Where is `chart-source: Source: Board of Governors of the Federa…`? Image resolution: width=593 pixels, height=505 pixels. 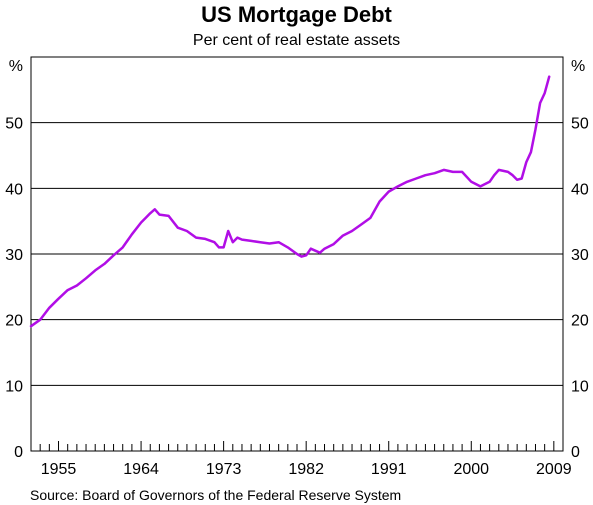
chart-source: Source: Board of Governors of the Federa… is located at coordinates (216, 495).